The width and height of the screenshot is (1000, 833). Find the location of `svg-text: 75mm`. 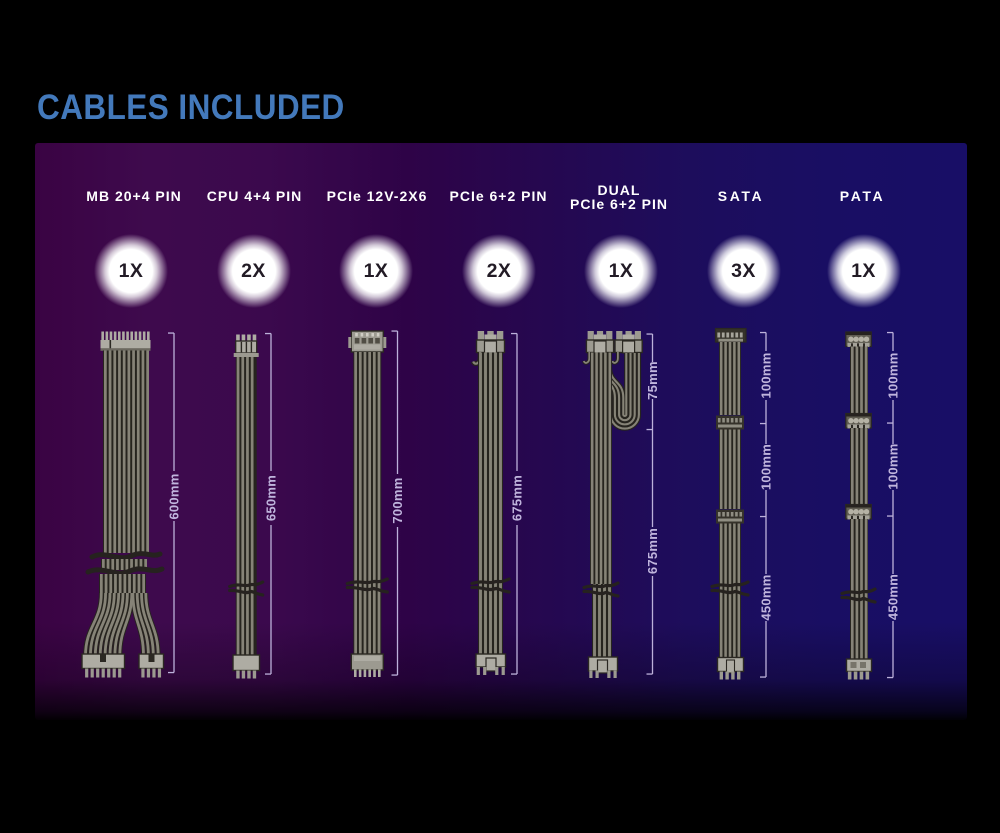

svg-text: 75mm is located at coordinates (652, 380).